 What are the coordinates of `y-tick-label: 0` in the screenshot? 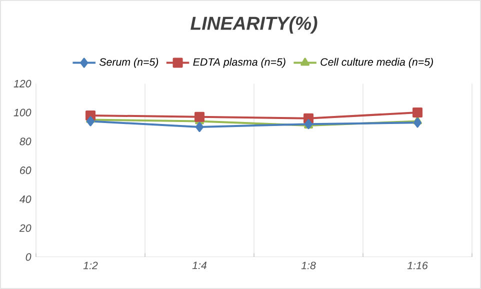 It's located at (29, 257).